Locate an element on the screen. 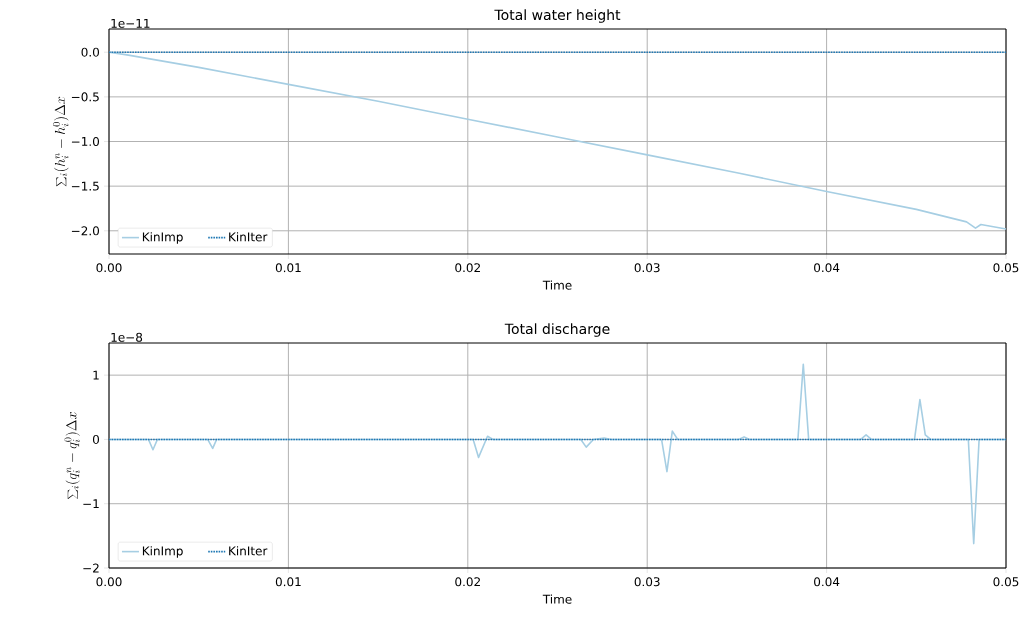  y-axis-title: $\sum_i (q_i^n - q_i^0)\Delta x$ is located at coordinates (72, 455).